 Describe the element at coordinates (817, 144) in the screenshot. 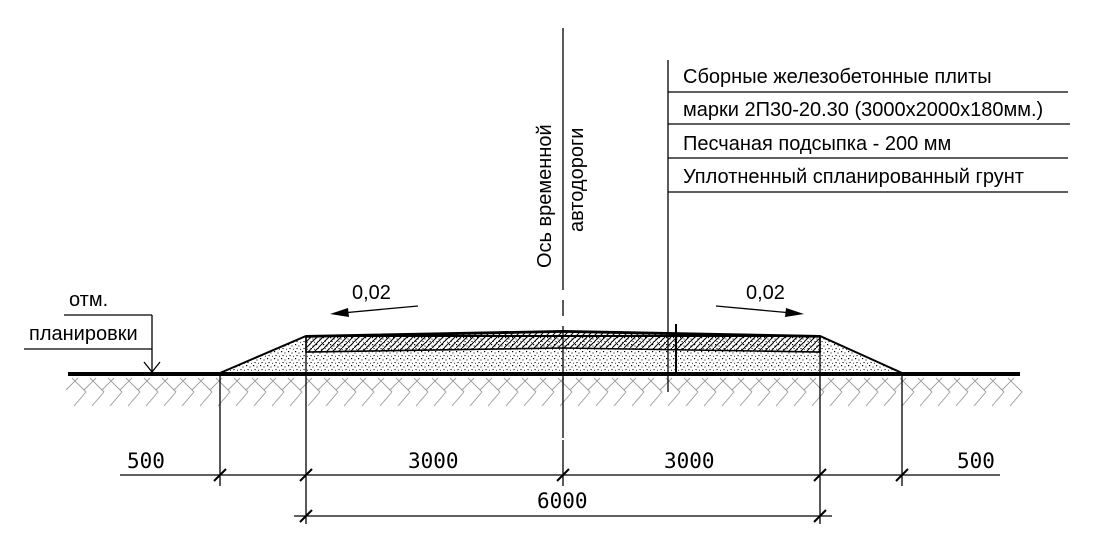

I see `layer-label-3: Песчаная подсыпка - 200 мм` at that location.